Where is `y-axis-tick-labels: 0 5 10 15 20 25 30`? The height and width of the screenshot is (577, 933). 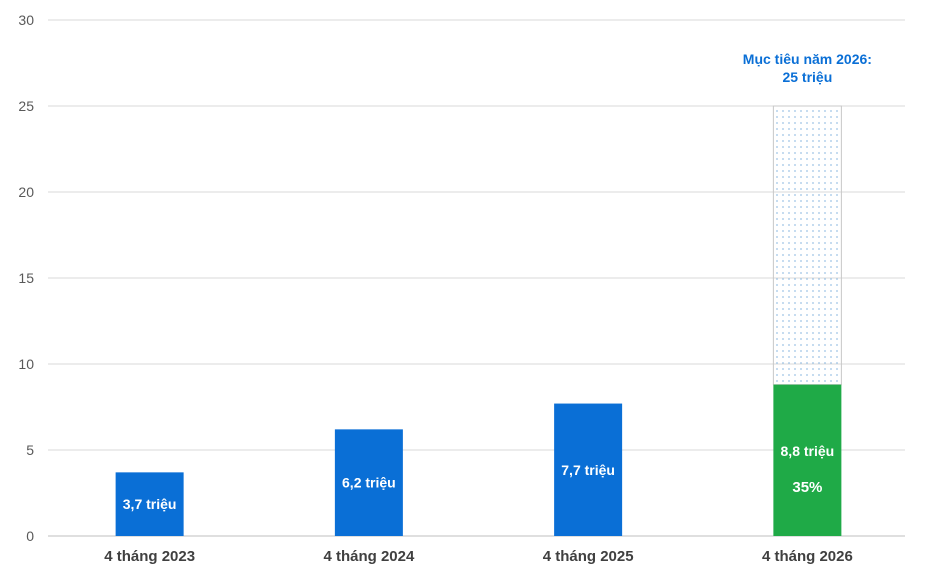 y-axis-tick-labels: 0 5 10 15 20 25 30 is located at coordinates (26, 278).